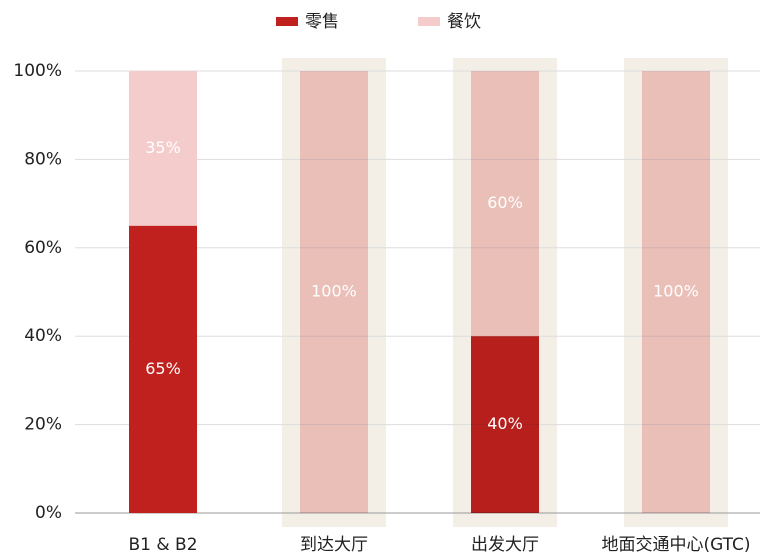 Image resolution: width=767 pixels, height=556 pixels. Describe the element at coordinates (162, 545) in the screenshot. I see `x-tick-label: B1 & B2` at that location.